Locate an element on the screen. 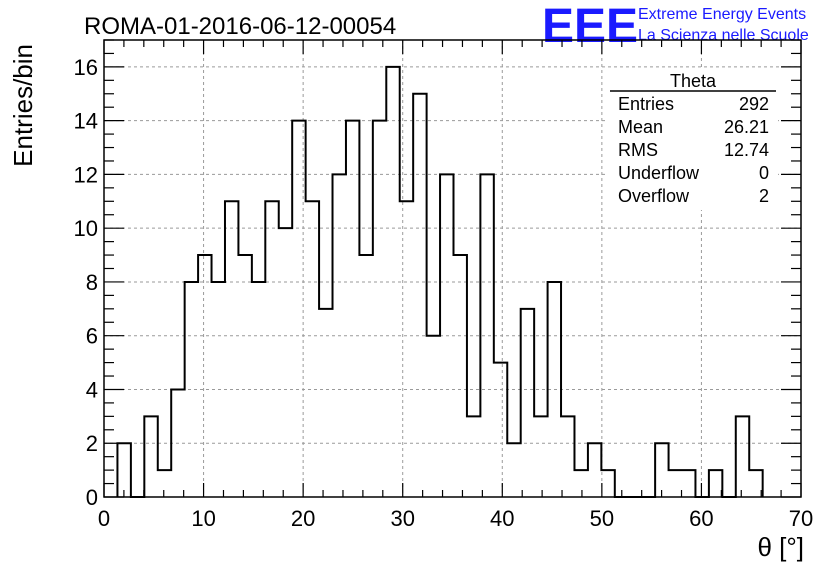  stats-label: Mean is located at coordinates (640, 127).